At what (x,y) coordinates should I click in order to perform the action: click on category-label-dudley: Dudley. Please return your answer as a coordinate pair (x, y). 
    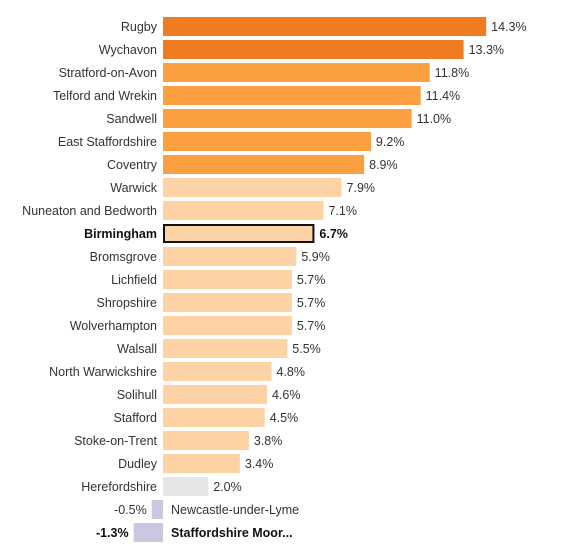
    Looking at the image, I should click on (138, 464).